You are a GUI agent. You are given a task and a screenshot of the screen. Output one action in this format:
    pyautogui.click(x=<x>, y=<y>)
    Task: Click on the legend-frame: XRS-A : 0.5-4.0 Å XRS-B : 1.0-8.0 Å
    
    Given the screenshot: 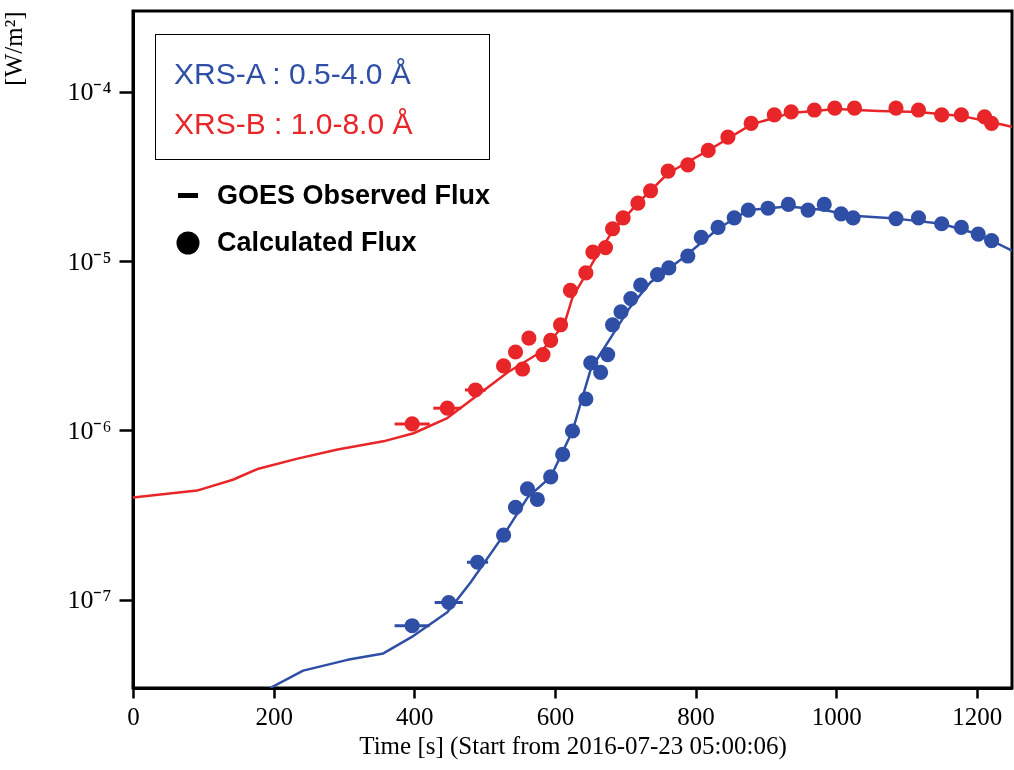 What is the action you would take?
    pyautogui.click(x=323, y=97)
    